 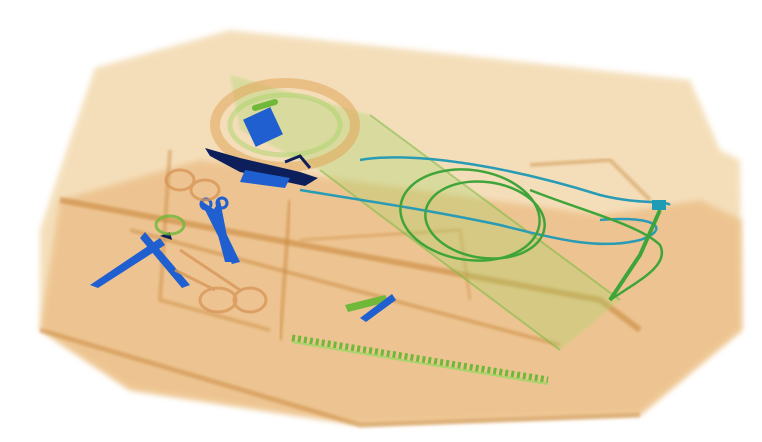 I want to click on comb-strip, so click(x=420, y=359).